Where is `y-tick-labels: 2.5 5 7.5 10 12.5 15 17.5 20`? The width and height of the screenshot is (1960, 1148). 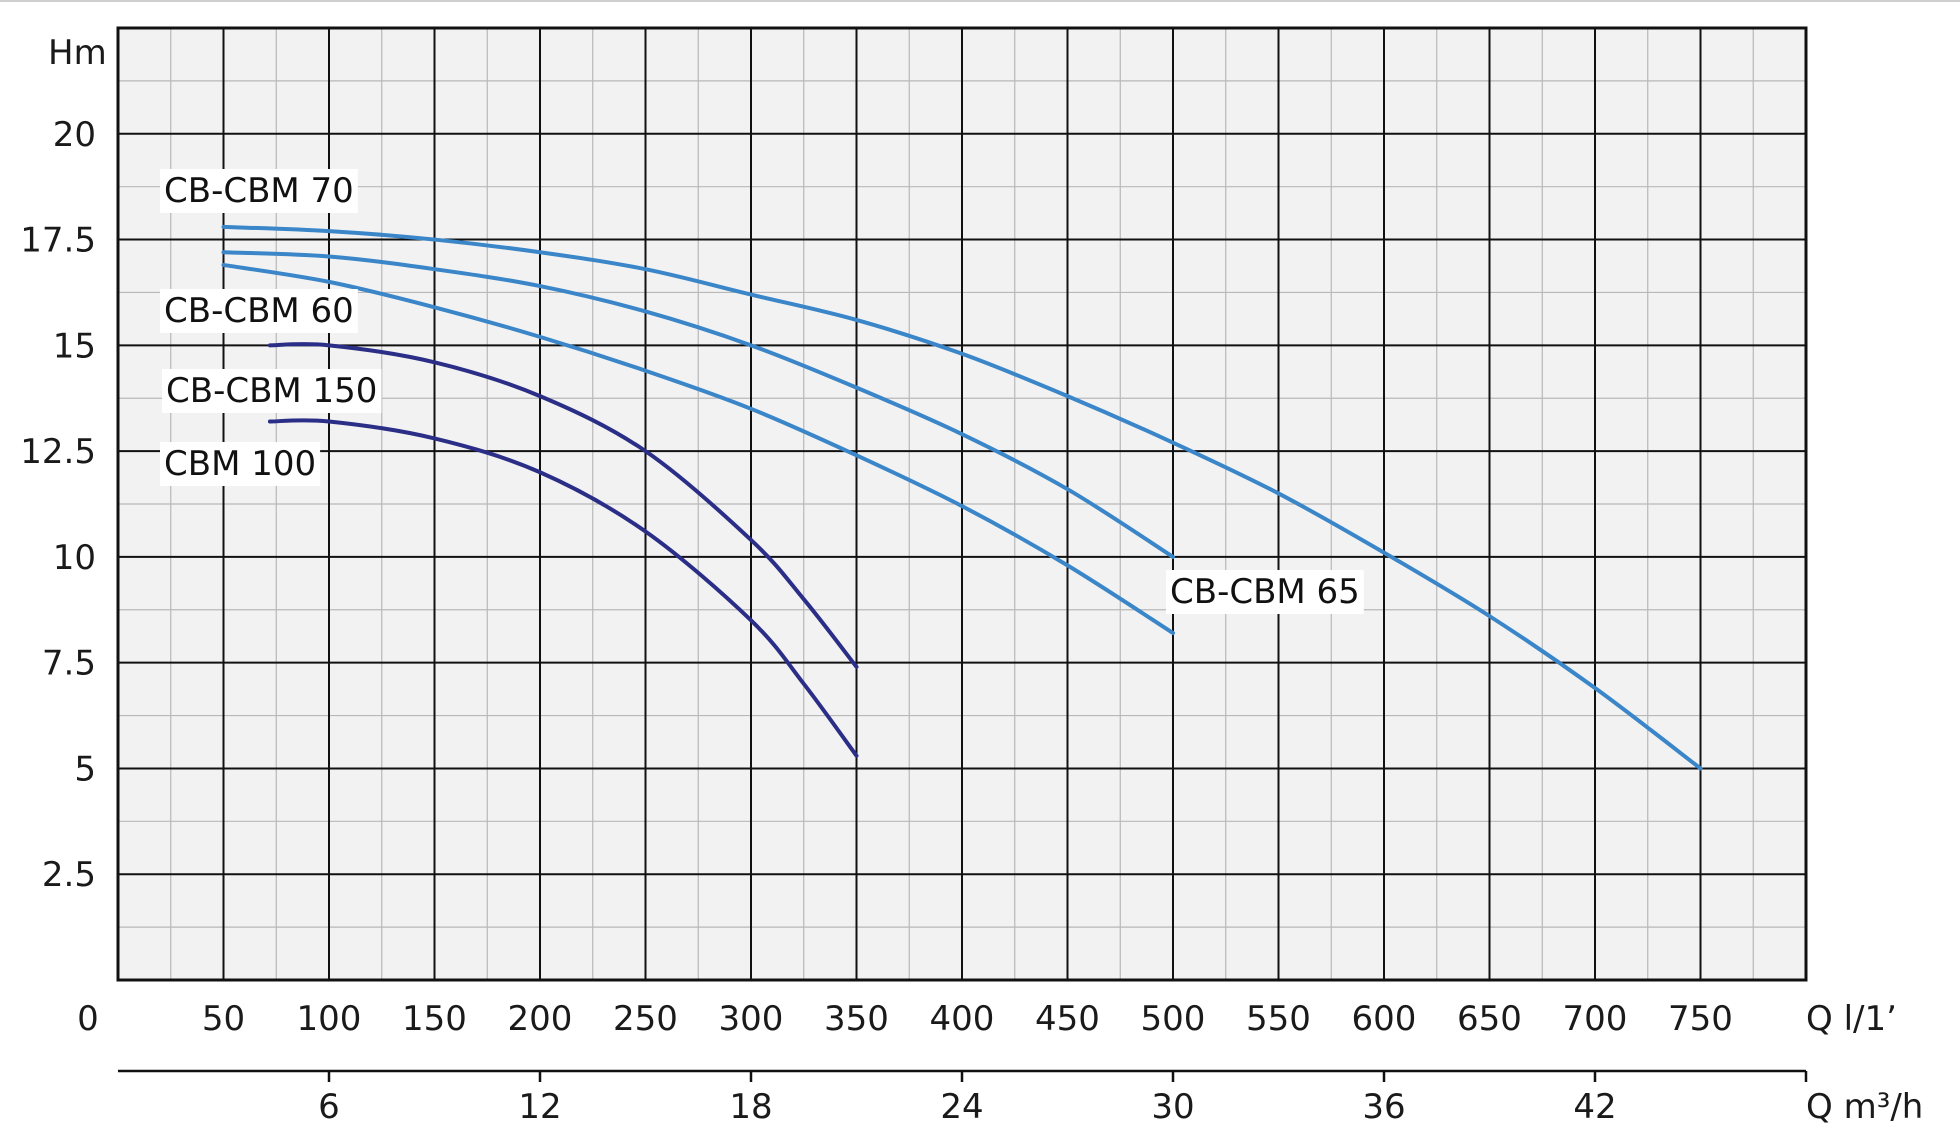
y-tick-labels: 2.5 5 7.5 10 12.5 15 17.5 20 is located at coordinates (58, 505).